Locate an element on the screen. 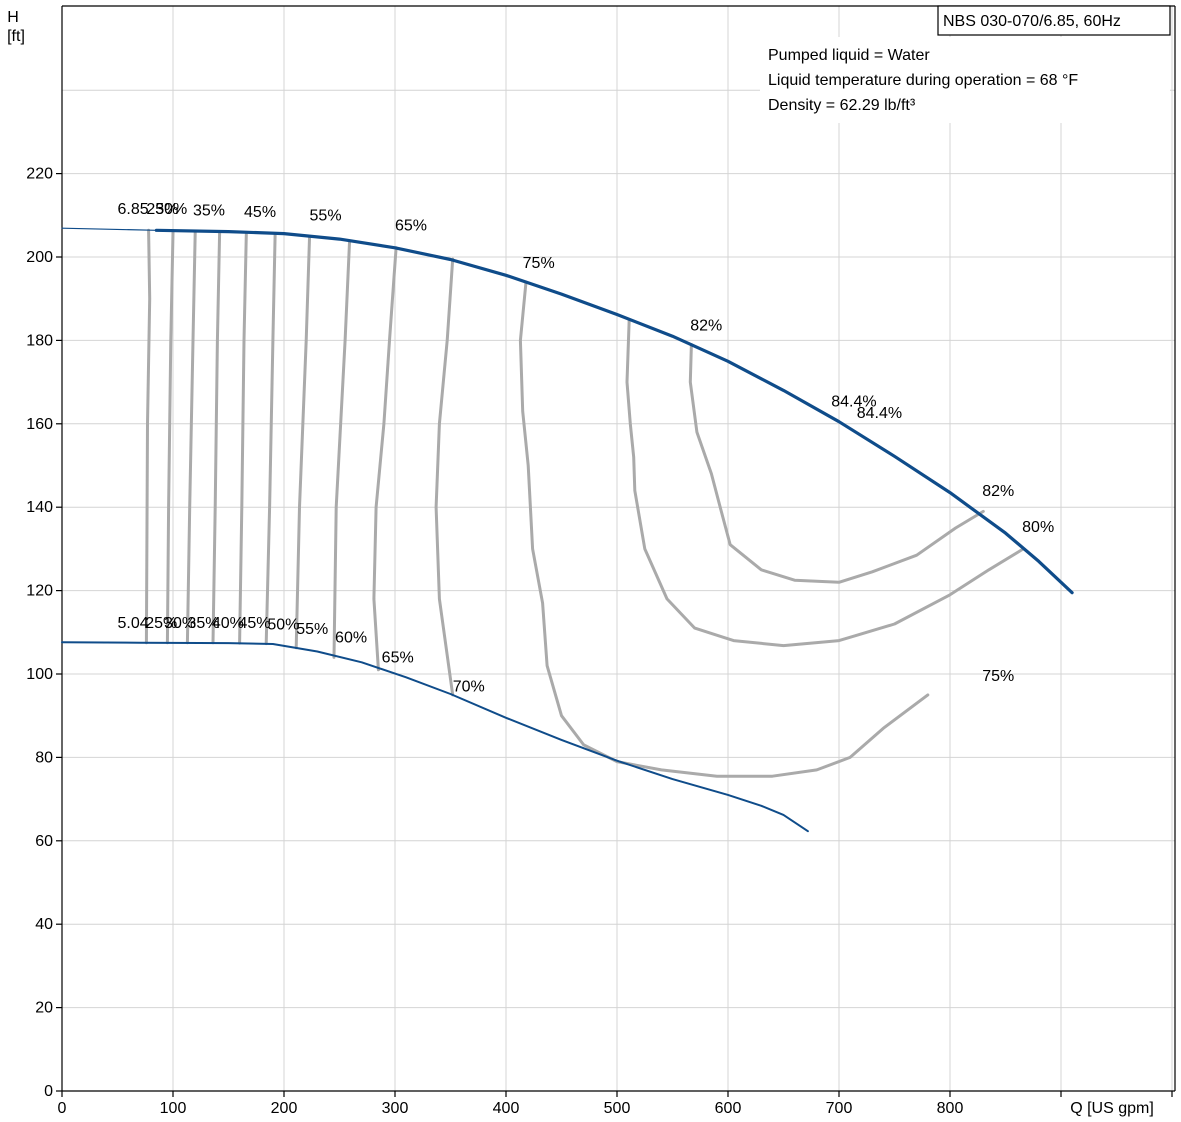 The height and width of the screenshot is (1122, 1181). x-tick-label: 500 is located at coordinates (617, 1108).